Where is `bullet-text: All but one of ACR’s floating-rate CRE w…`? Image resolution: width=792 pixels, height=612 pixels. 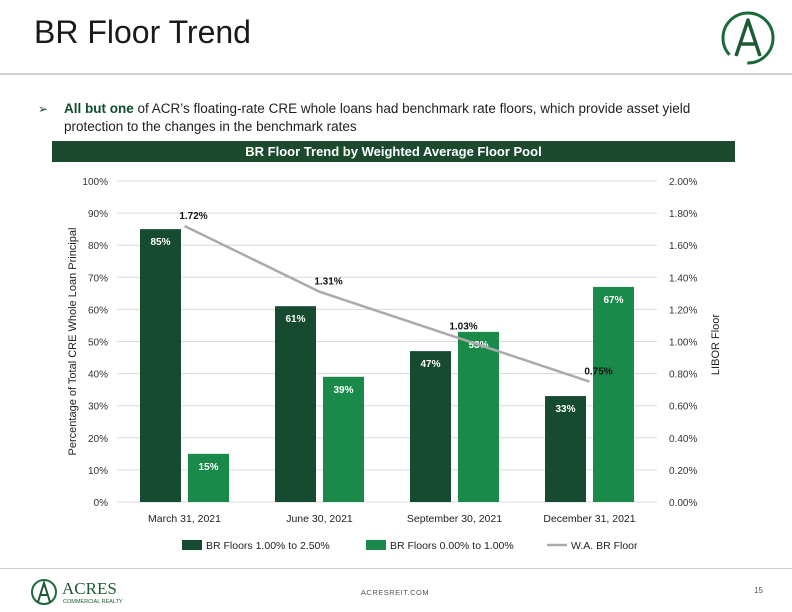
bullet-text: All but one of ACR’s floating-rate CRE w… is located at coordinates (401, 118).